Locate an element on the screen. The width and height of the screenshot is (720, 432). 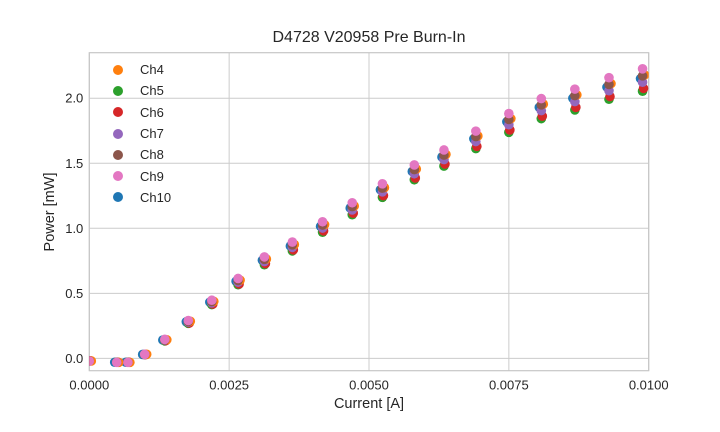
legend-item-ch6: Ch6 is located at coordinates (142, 112).